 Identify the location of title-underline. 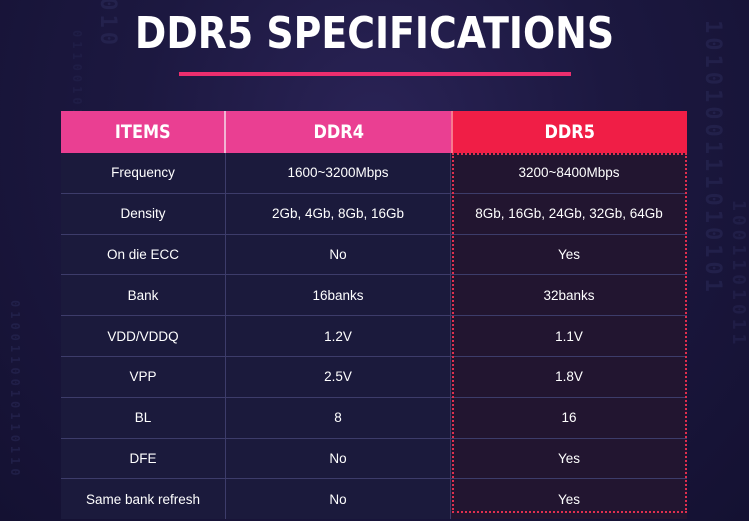
(375, 74).